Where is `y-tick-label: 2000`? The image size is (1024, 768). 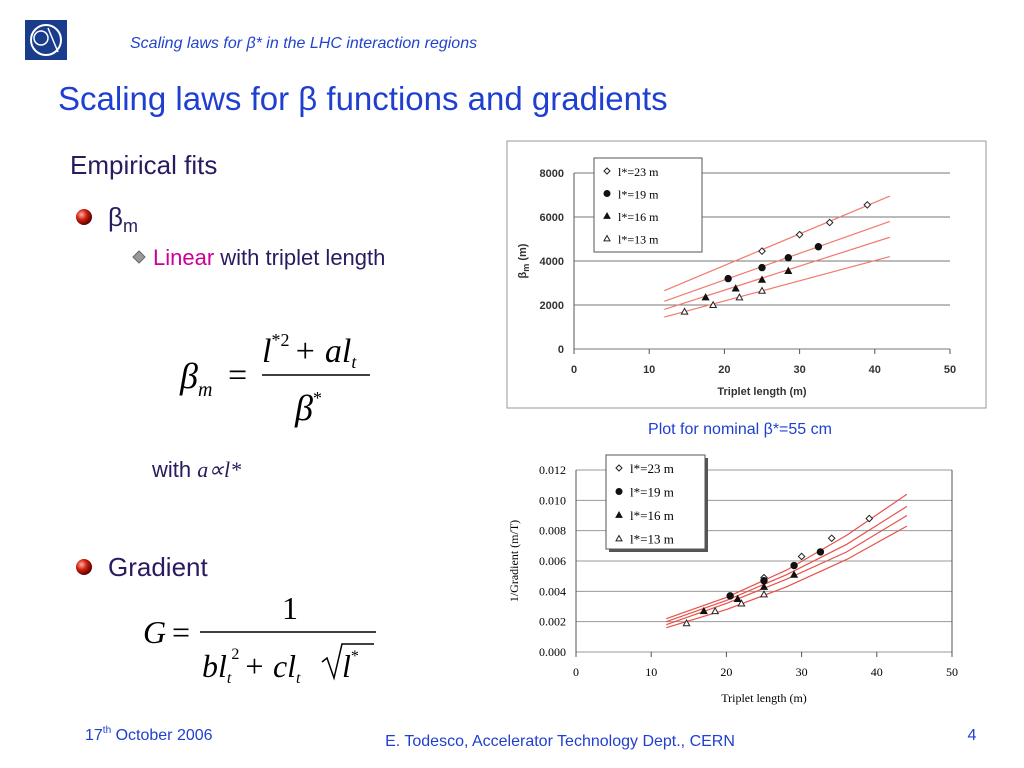
y-tick-label: 2000 is located at coordinates (552, 306).